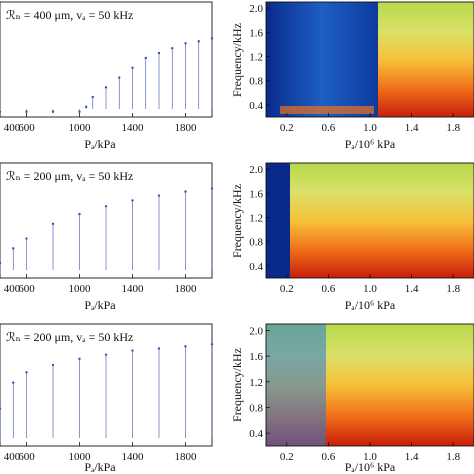 The height and width of the screenshot is (474, 474). I want to click on spectrogram-warm-region, so click(426, 59).